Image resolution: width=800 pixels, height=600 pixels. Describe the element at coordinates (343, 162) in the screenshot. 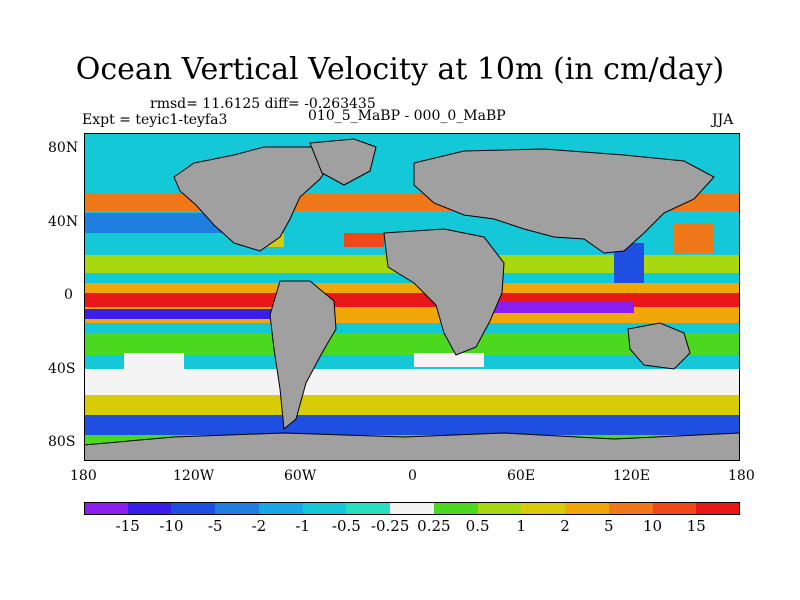

I see `greenland` at that location.